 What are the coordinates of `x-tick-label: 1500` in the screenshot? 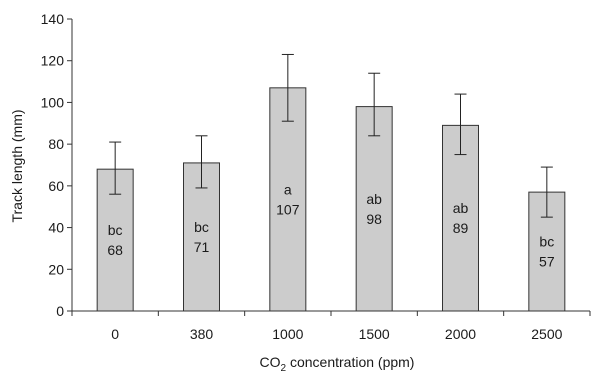 It's located at (374, 334).